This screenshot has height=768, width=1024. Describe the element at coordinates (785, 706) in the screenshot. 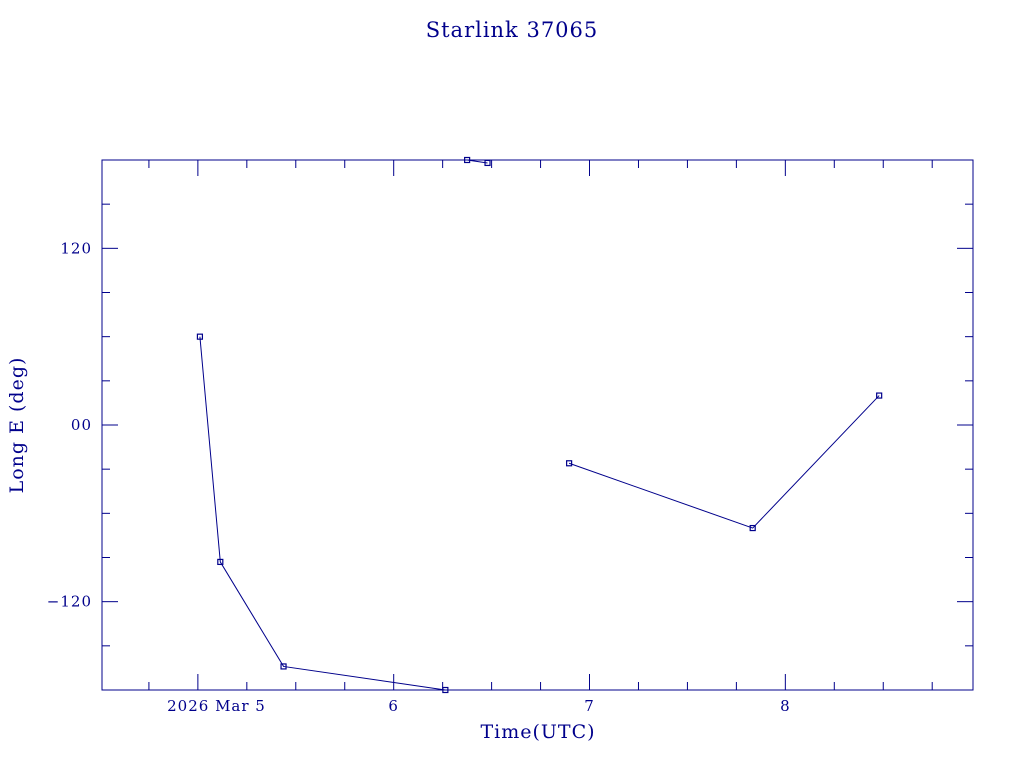

I see `x-tick-label: 8` at that location.